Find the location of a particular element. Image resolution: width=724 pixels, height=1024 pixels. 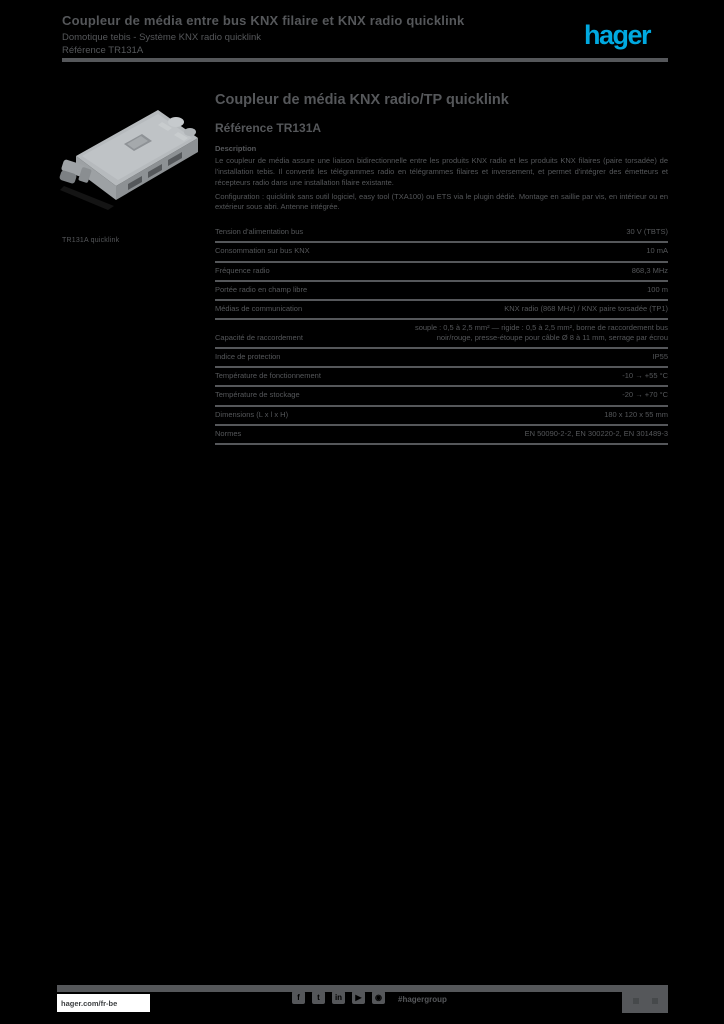

spec-row: Tension d'alimentation bus 30 V (TBTS) is located at coordinates (441, 234).